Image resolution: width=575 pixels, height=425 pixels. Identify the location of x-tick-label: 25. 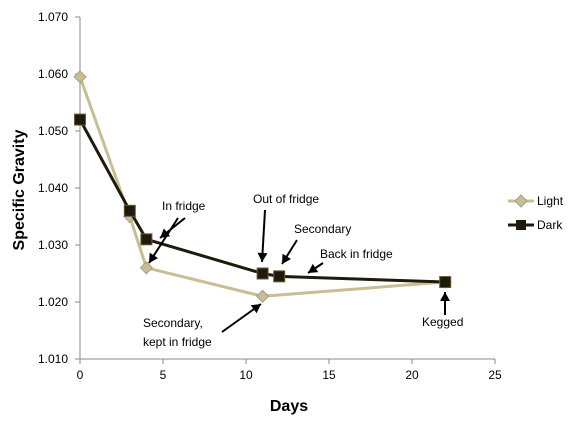
(495, 375).